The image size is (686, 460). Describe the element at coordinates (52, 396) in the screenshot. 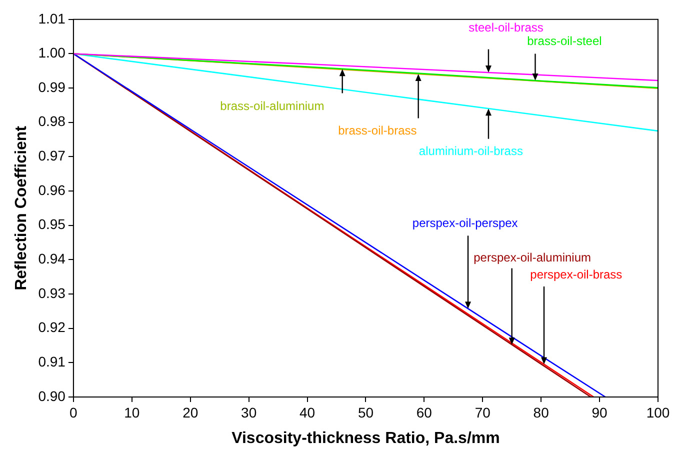

I see `y-tick-label: 0.90` at that location.